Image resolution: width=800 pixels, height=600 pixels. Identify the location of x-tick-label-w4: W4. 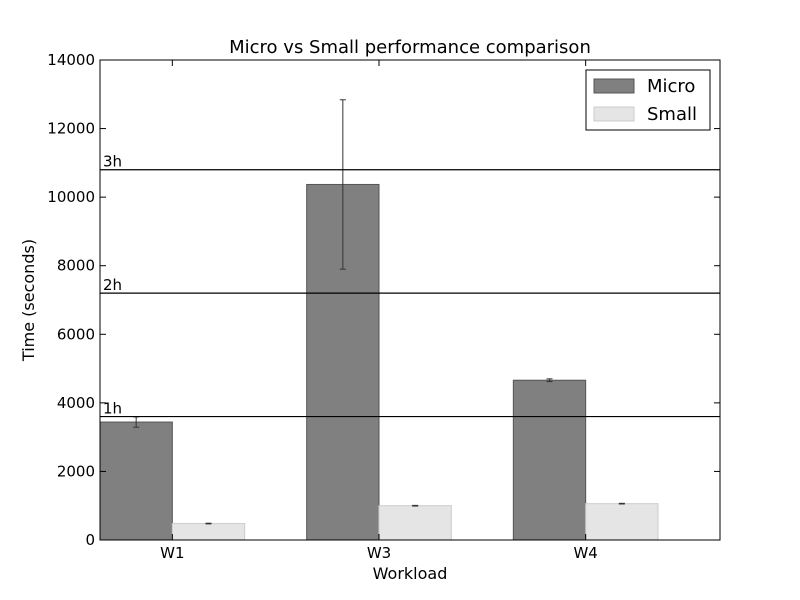
(585, 553).